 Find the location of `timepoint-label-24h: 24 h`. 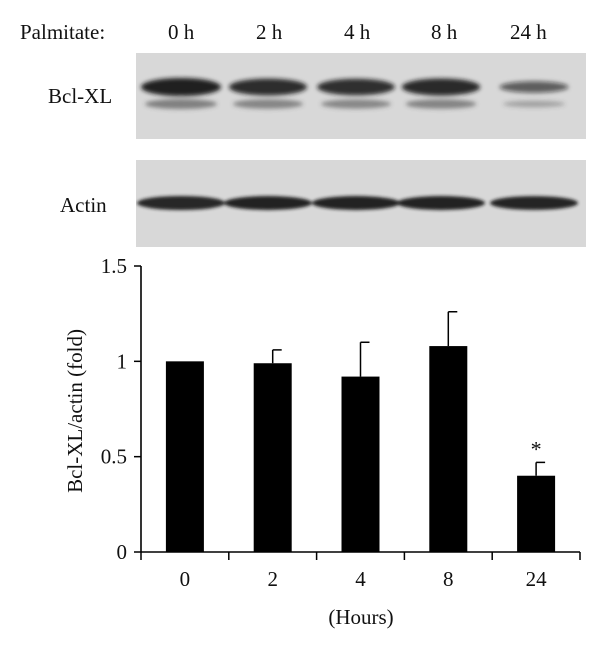

timepoint-label-24h: 24 h is located at coordinates (528, 32).